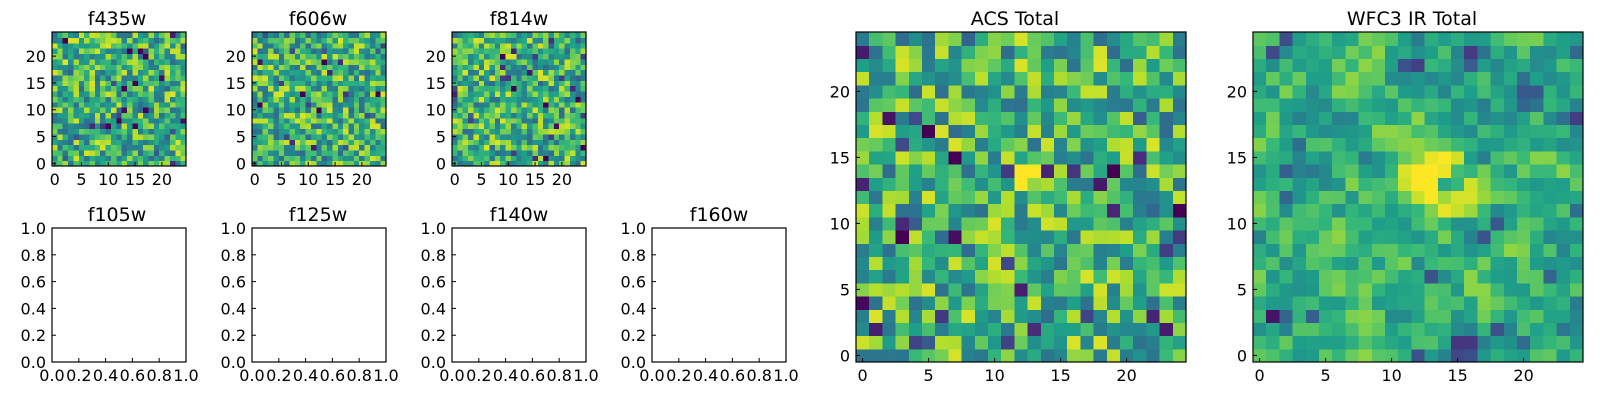  I want to click on y-tick-label: 0.2, so click(233, 335).